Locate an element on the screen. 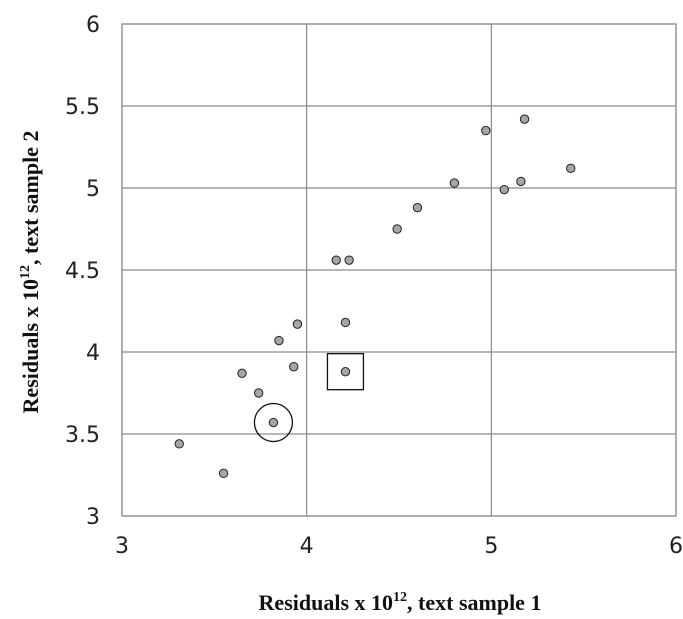 The image size is (683, 619). y-axis-label-post: , text sample 2 is located at coordinates (30, 198).